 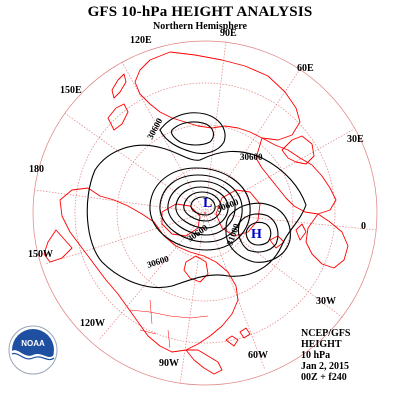 I want to click on coast-kamchatka, so click(x=118, y=117).